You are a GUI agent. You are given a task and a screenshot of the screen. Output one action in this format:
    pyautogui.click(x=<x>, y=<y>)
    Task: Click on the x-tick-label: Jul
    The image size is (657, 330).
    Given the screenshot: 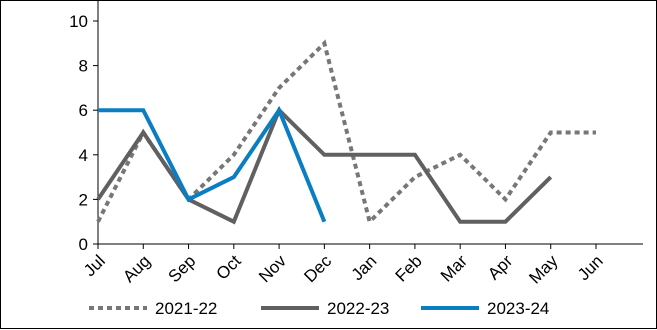 What is the action you would take?
    pyautogui.click(x=94, y=265)
    